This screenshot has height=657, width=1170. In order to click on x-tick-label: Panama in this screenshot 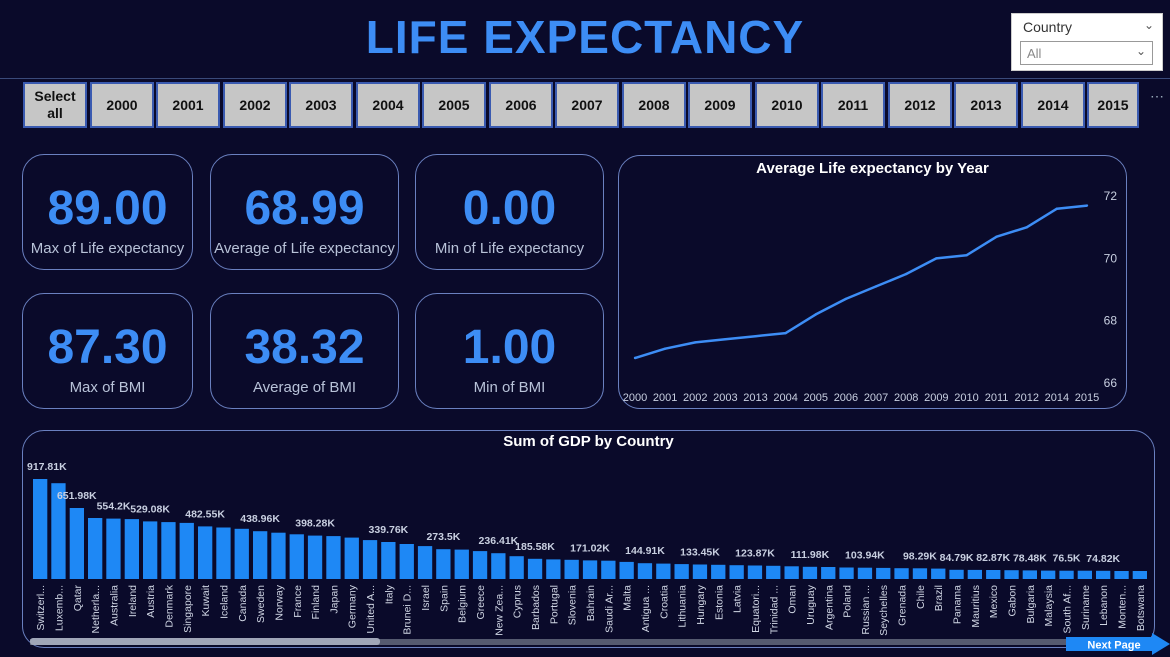, I will do `click(958, 604)`.